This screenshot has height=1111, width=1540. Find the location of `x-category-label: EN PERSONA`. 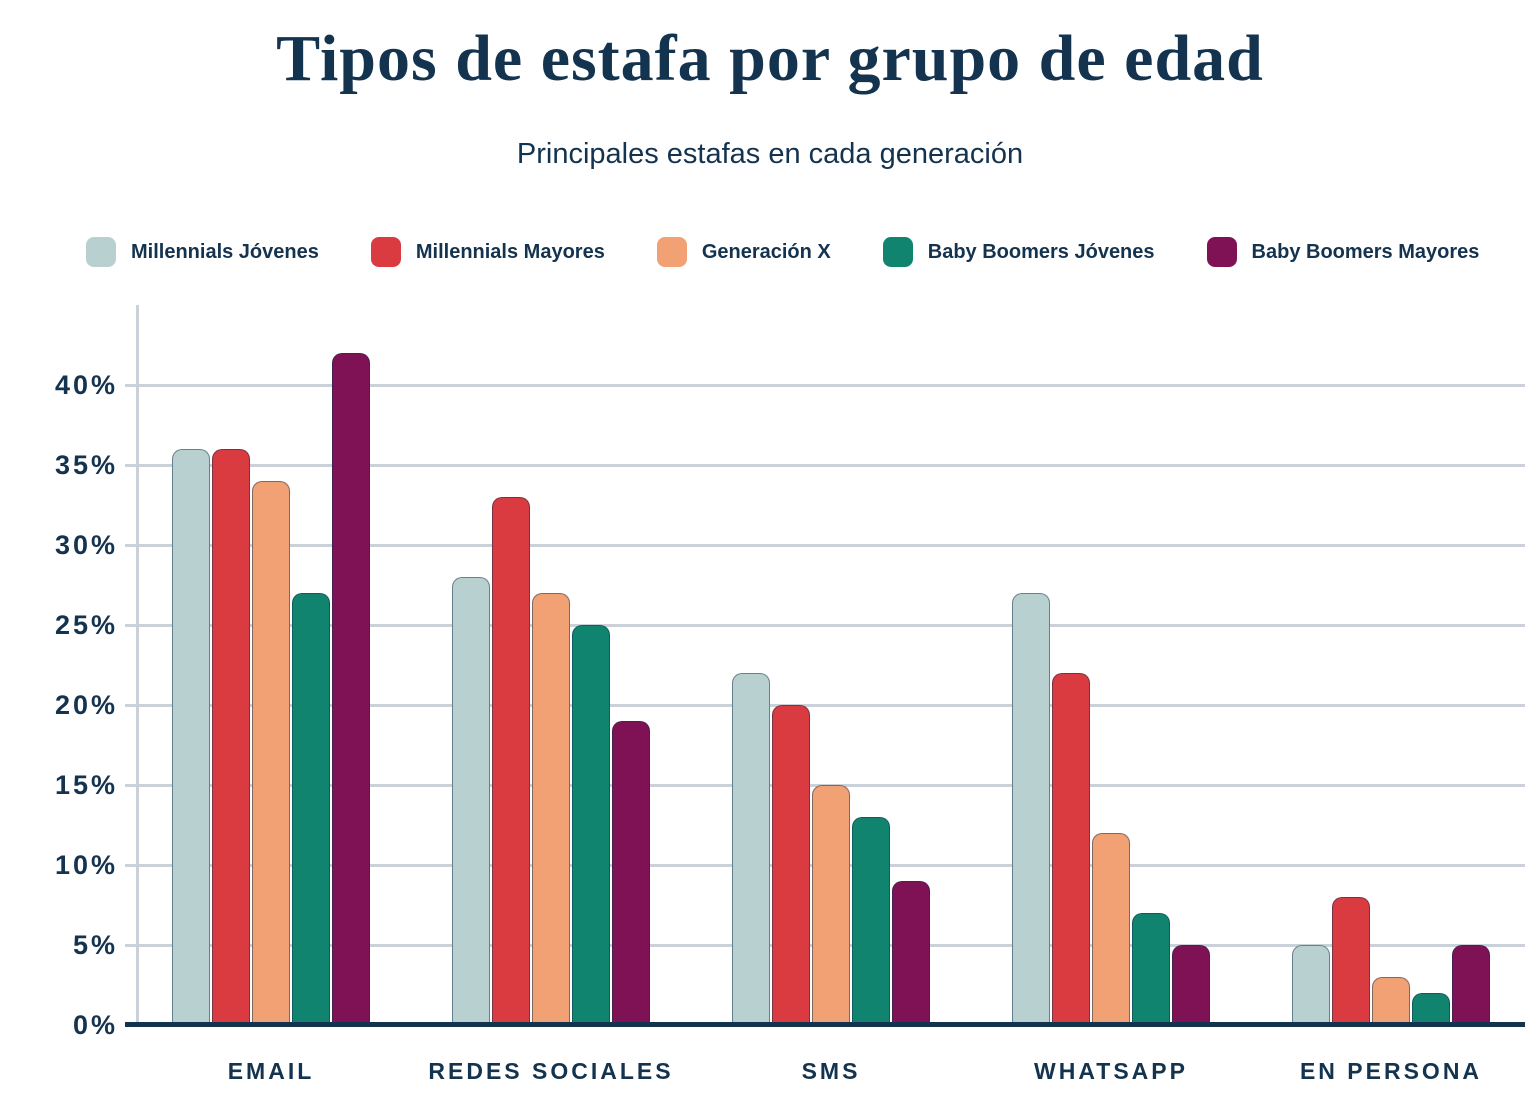

x-category-label: EN PERSONA is located at coordinates (1391, 1071).